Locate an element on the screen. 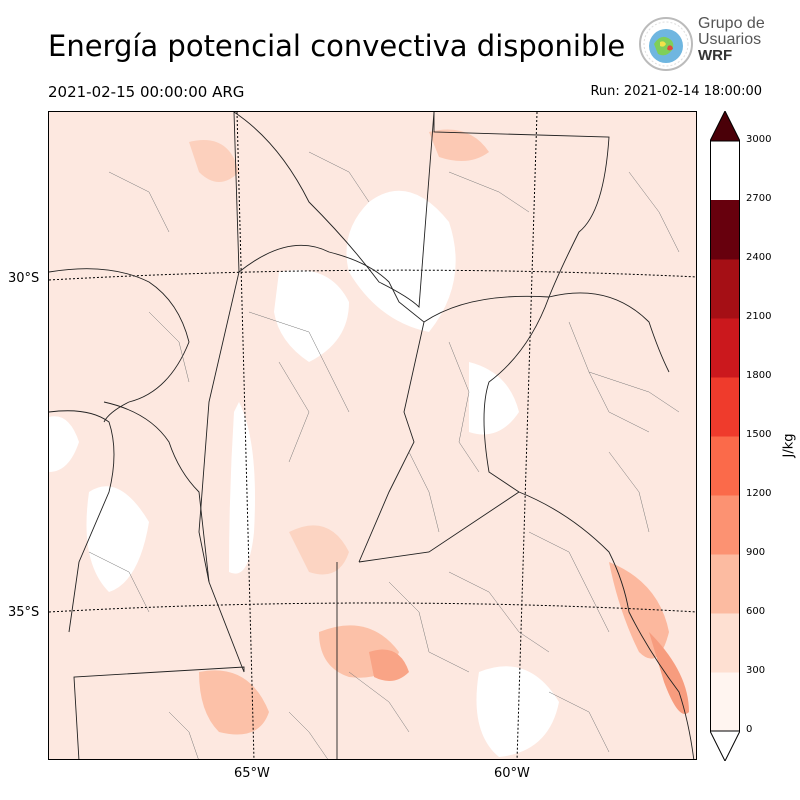 The height and width of the screenshot is (800, 800). colorbar-tick-label: 900 is located at coordinates (756, 552).